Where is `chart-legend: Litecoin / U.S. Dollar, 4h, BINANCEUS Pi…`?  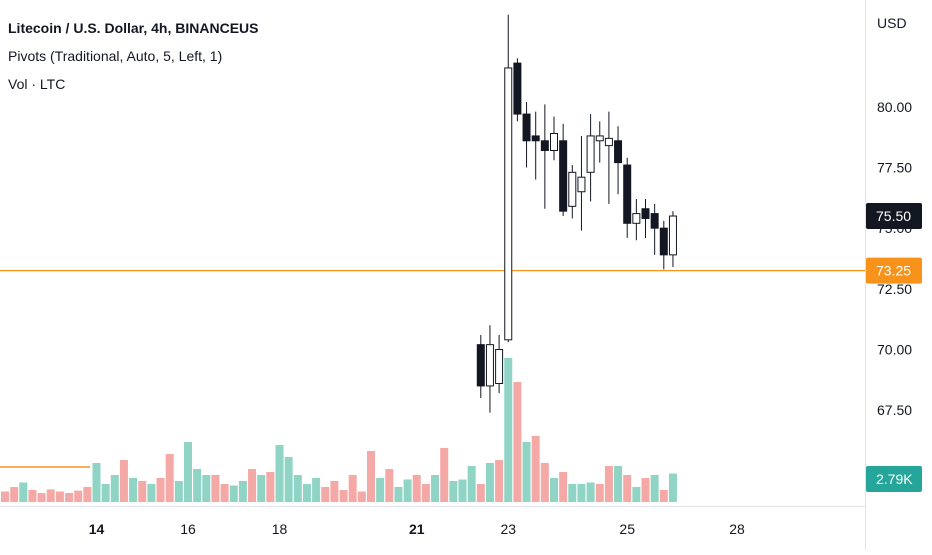 chart-legend: Litecoin / U.S. Dollar, 4h, BINANCEUS Pi… is located at coordinates (133, 56).